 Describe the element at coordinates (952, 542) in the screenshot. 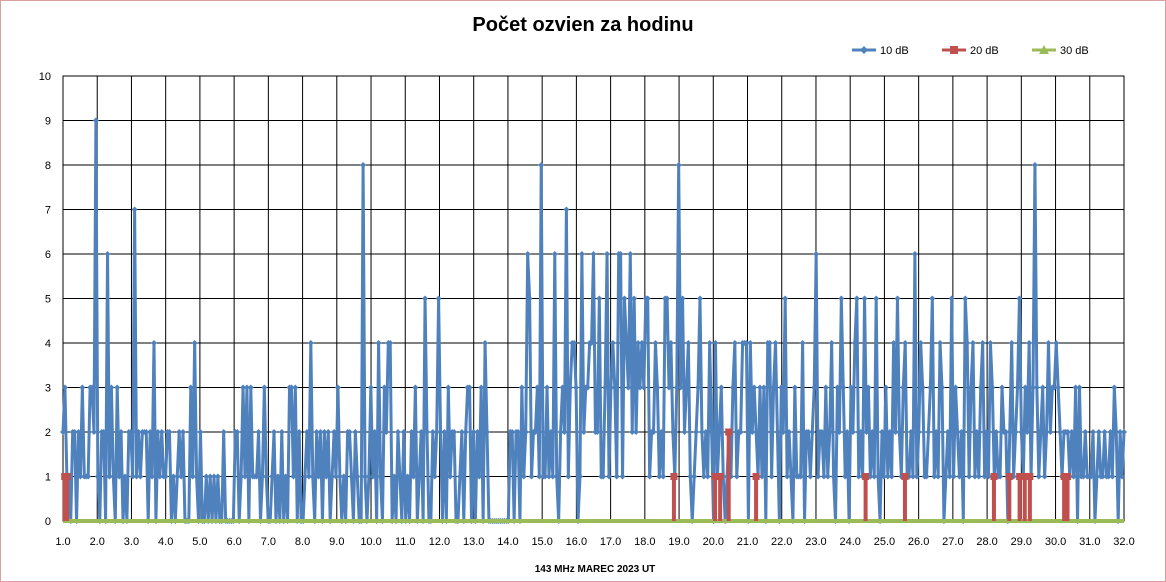

I see `x-tick-label: 27.0` at that location.